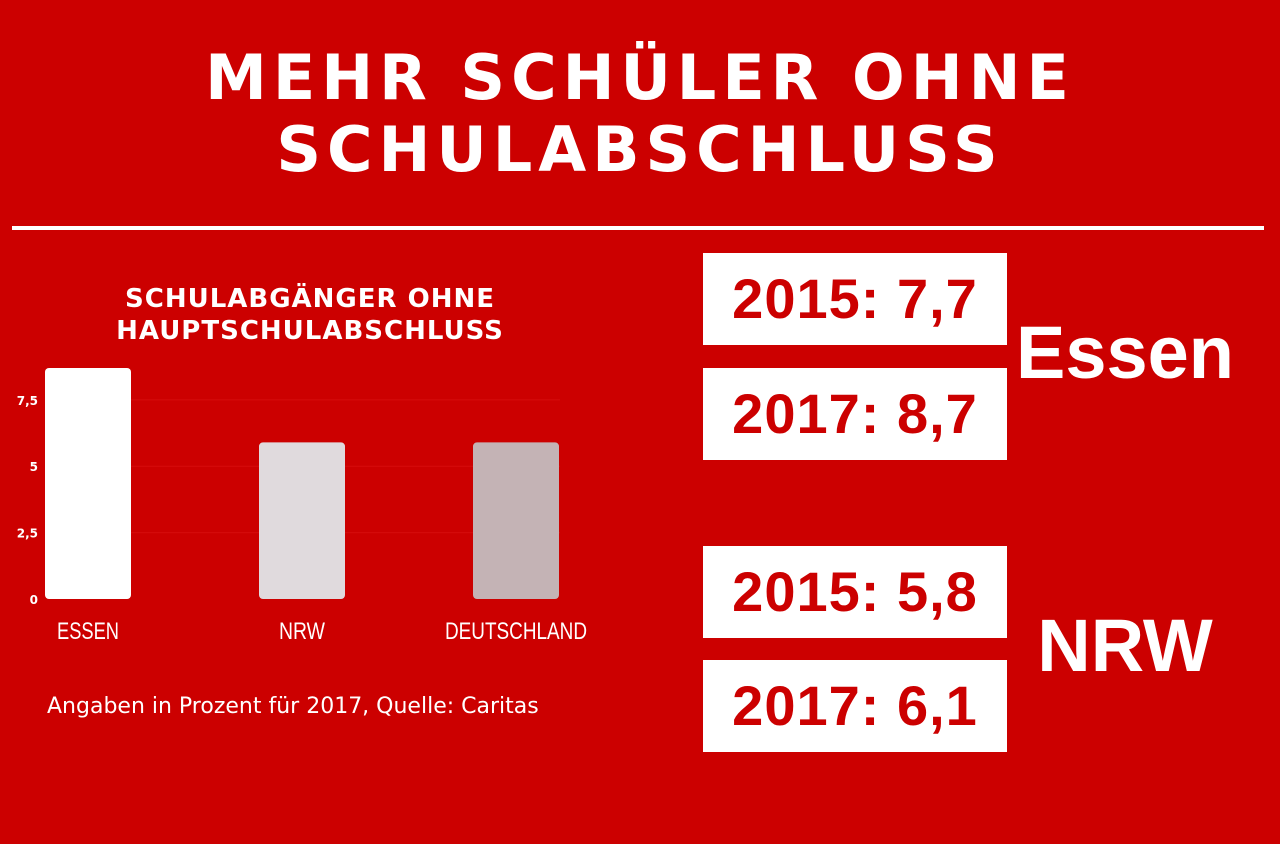 The image size is (1280, 844). I want to click on stat-nrw-2015: 2015: 5,8 %, so click(855, 630).